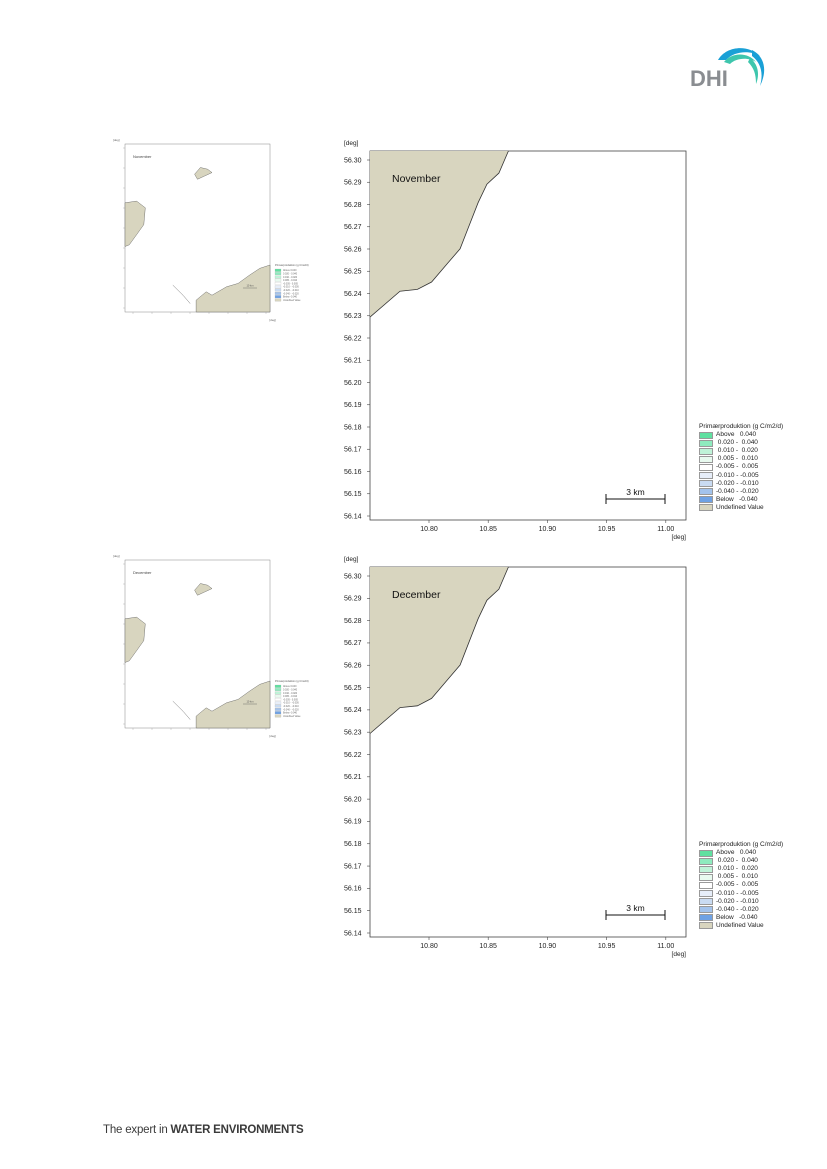 Image resolution: width=827 pixels, height=1169 pixels. I want to click on legend-entry: -0.005 - 0.005, so click(744, 885).